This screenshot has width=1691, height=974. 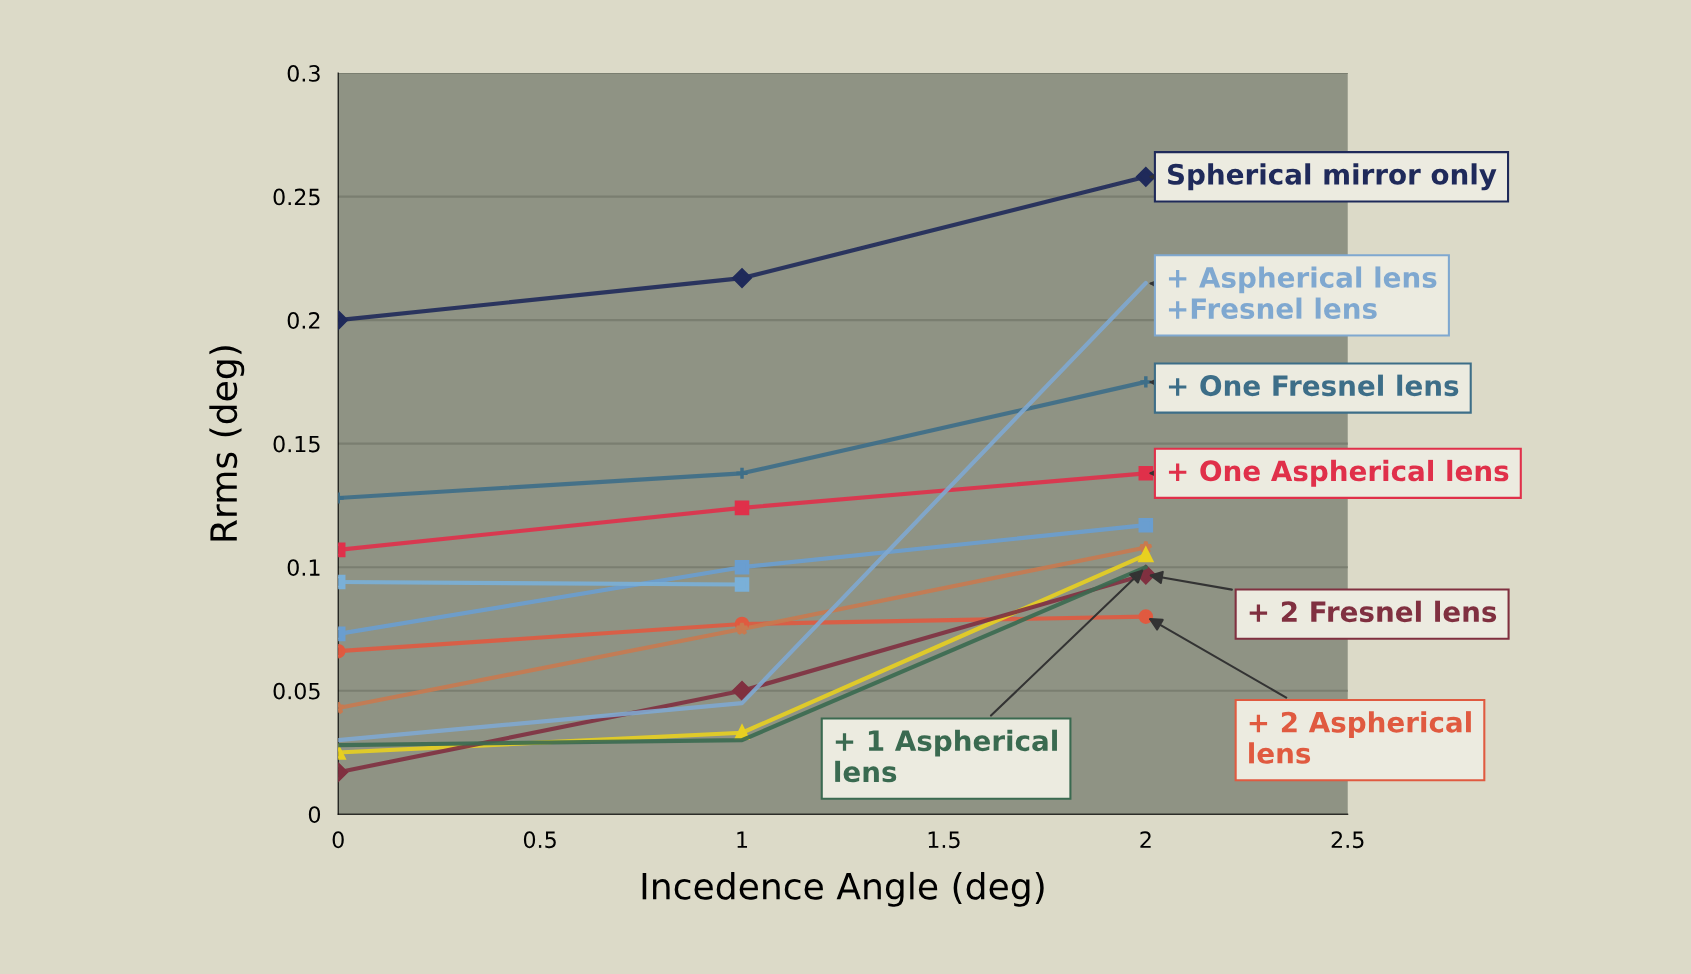 What do you see at coordinates (338, 840) in the screenshot?
I see `x-tick-label: 0` at bounding box center [338, 840].